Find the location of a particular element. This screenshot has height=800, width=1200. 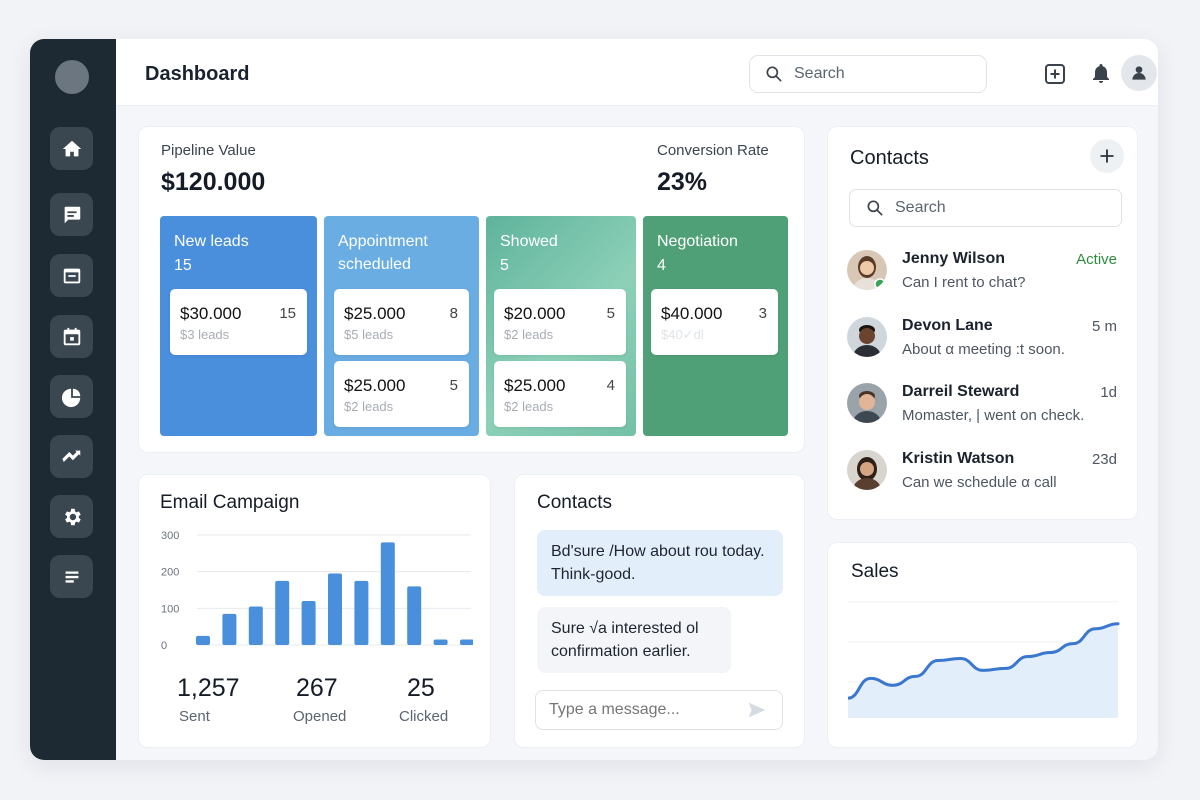

trend-icon is located at coordinates (70, 456).